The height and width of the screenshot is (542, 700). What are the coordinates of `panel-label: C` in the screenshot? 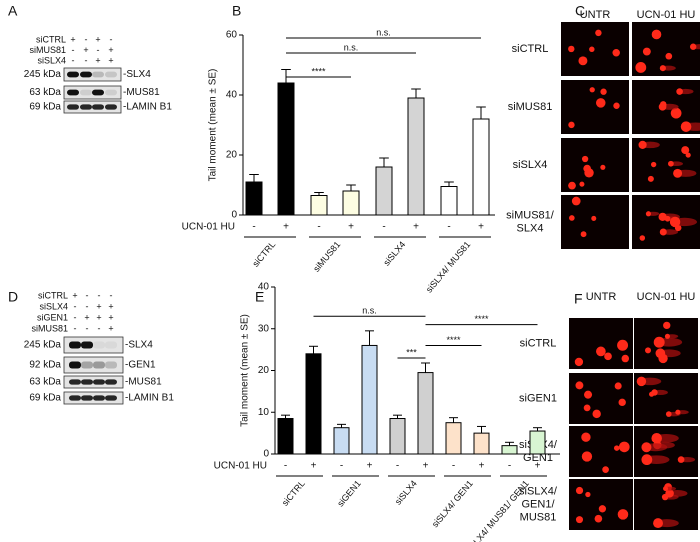 It's located at (580, 11).